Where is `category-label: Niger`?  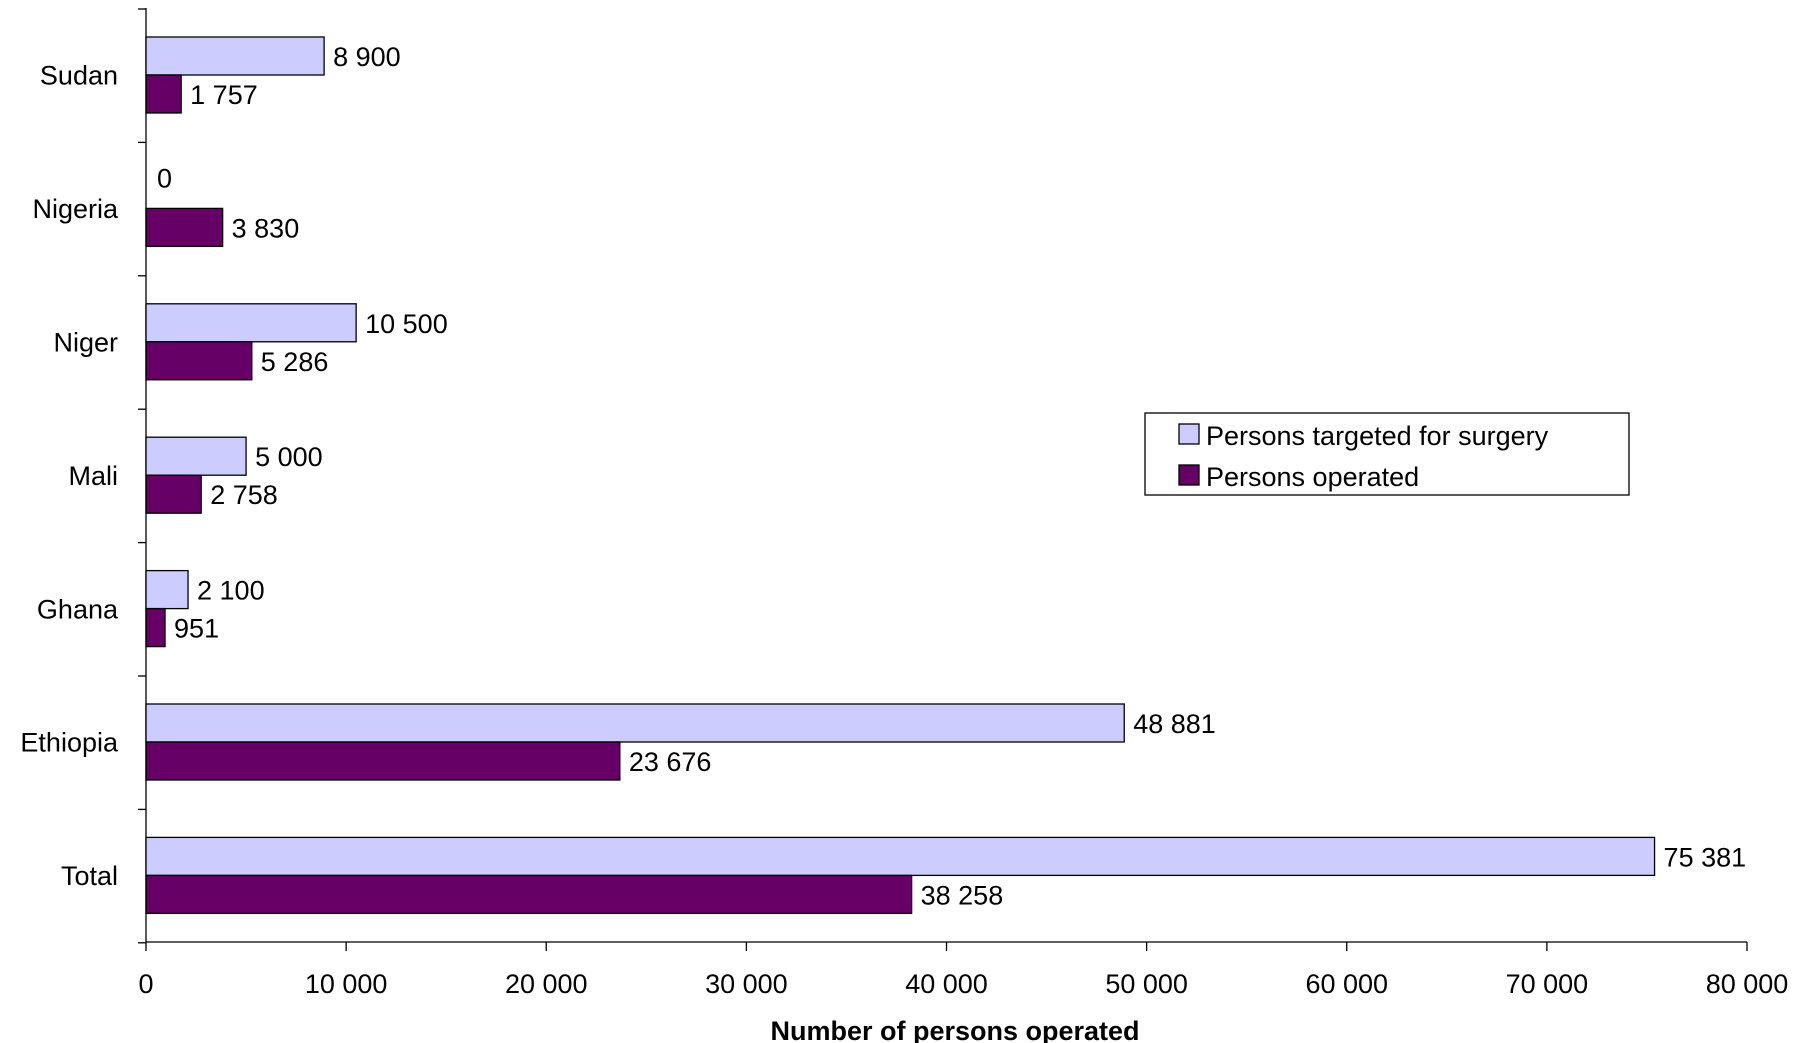
category-label: Niger is located at coordinates (85, 343).